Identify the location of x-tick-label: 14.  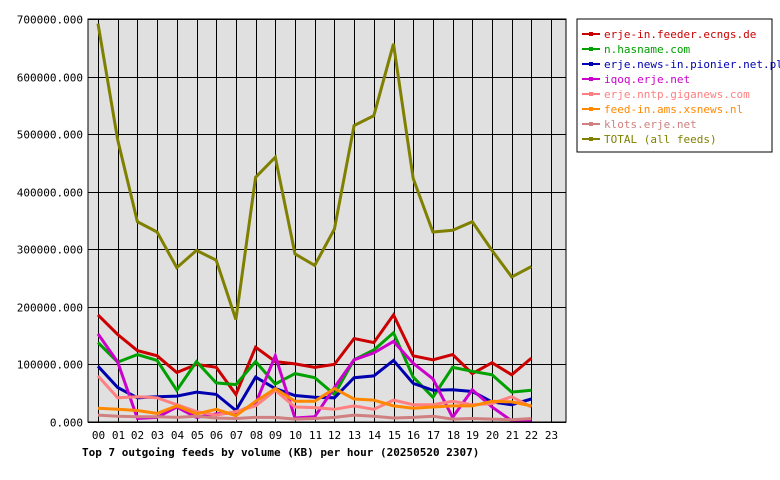
(375, 435).